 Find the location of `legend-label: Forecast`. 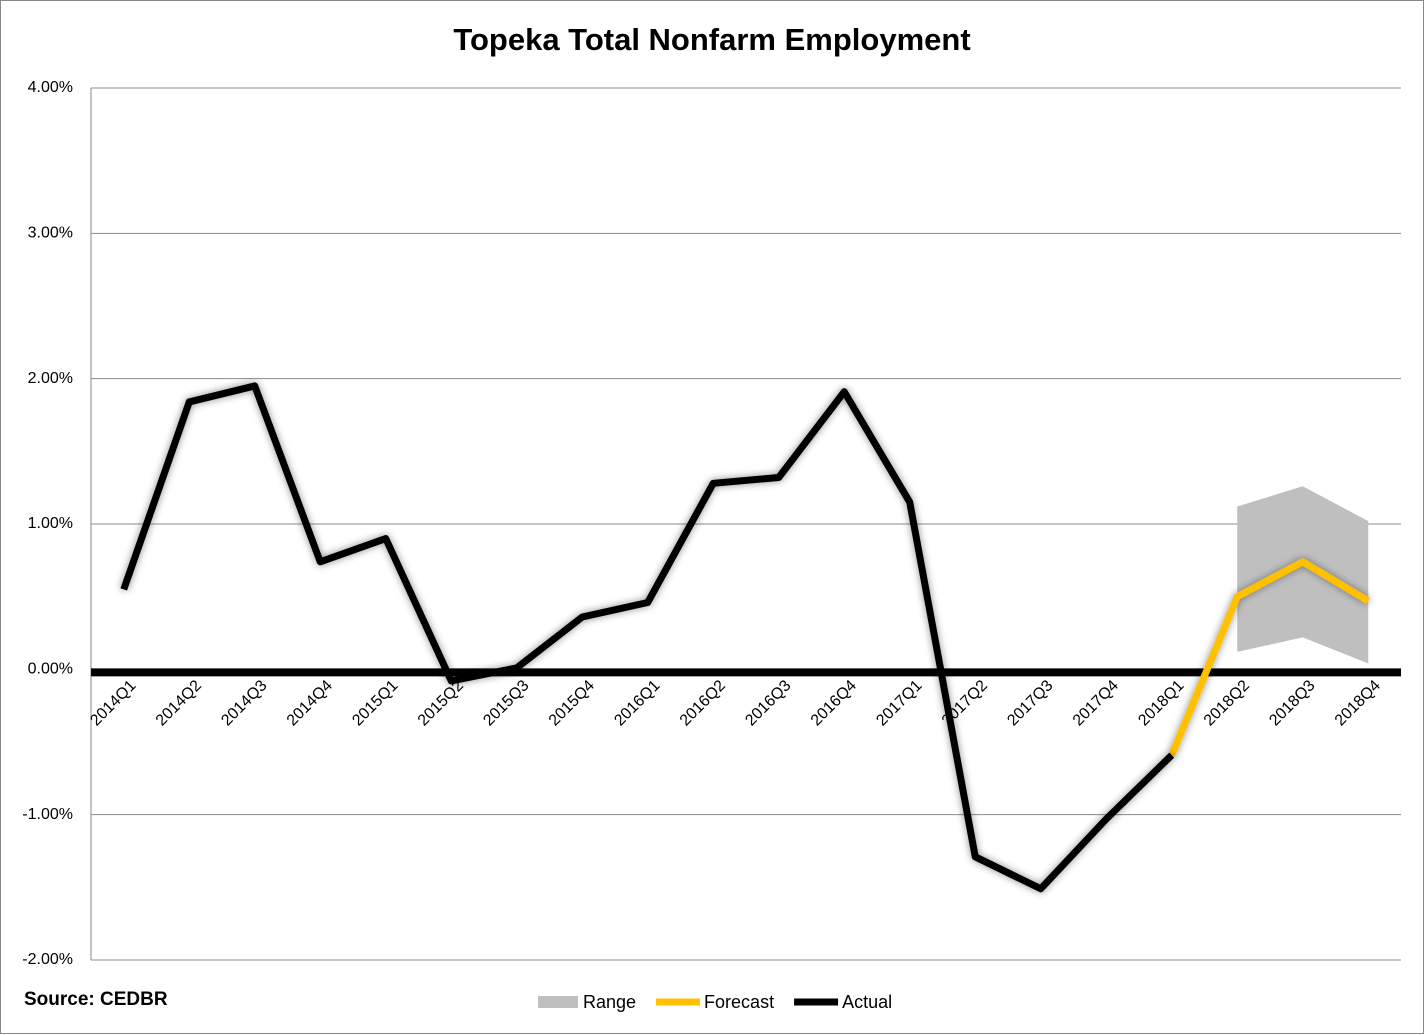

legend-label: Forecast is located at coordinates (739, 1002).